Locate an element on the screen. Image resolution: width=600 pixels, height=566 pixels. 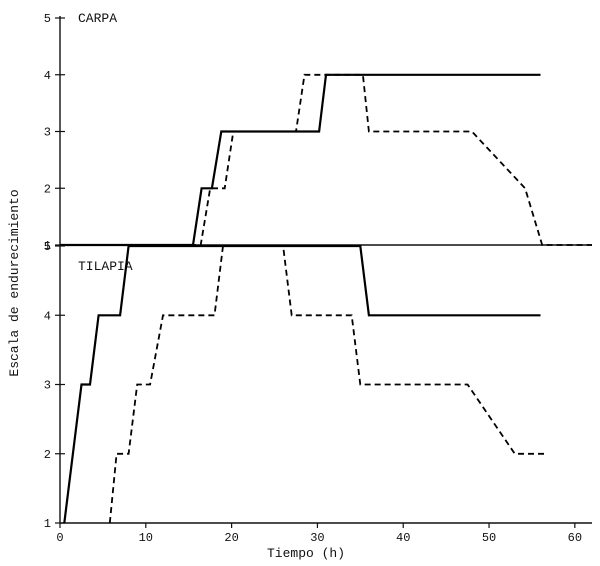
x-tick-label: 60 is located at coordinates (575, 538).